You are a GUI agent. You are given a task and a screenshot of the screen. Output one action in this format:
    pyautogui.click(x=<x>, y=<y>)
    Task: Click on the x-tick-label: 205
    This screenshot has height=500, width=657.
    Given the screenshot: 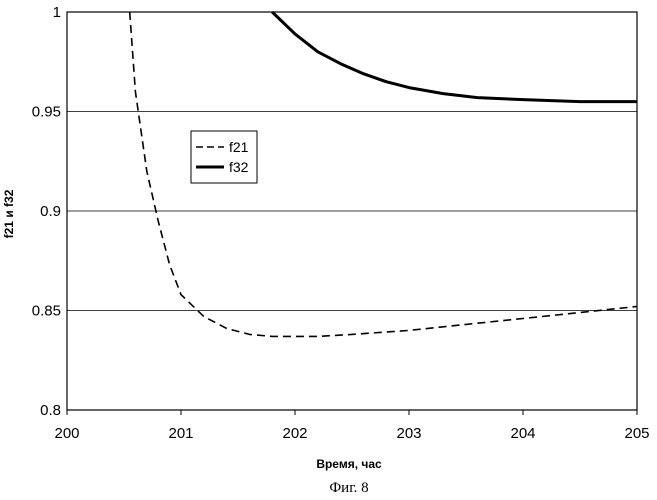 What is the action you would take?
    pyautogui.click(x=636, y=433)
    